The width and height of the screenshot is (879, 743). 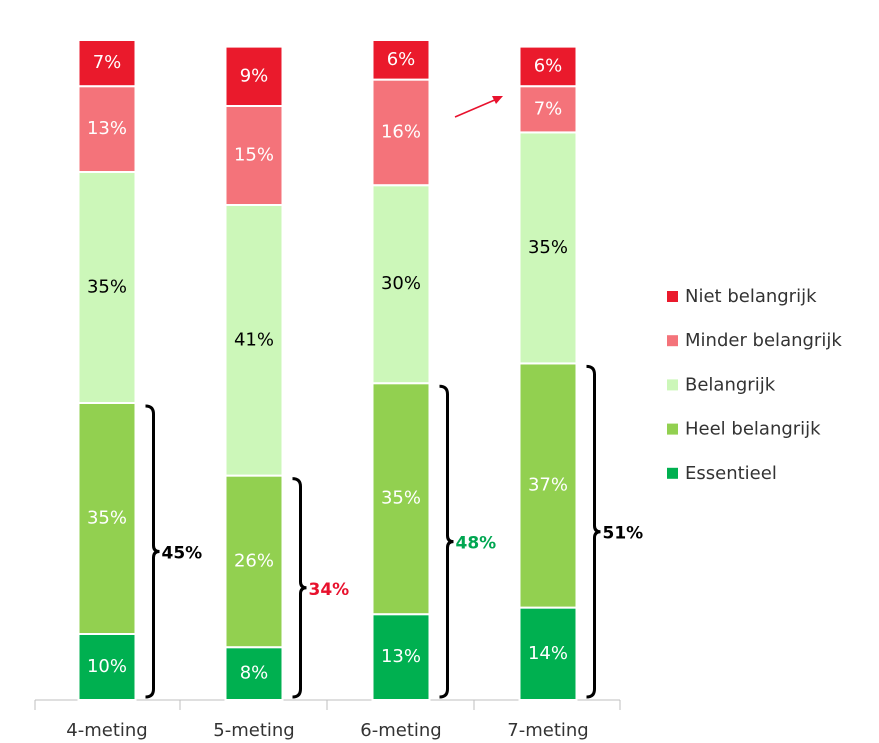 What do you see at coordinates (753, 429) in the screenshot?
I see `legend-label: Heel belangrijk` at bounding box center [753, 429].